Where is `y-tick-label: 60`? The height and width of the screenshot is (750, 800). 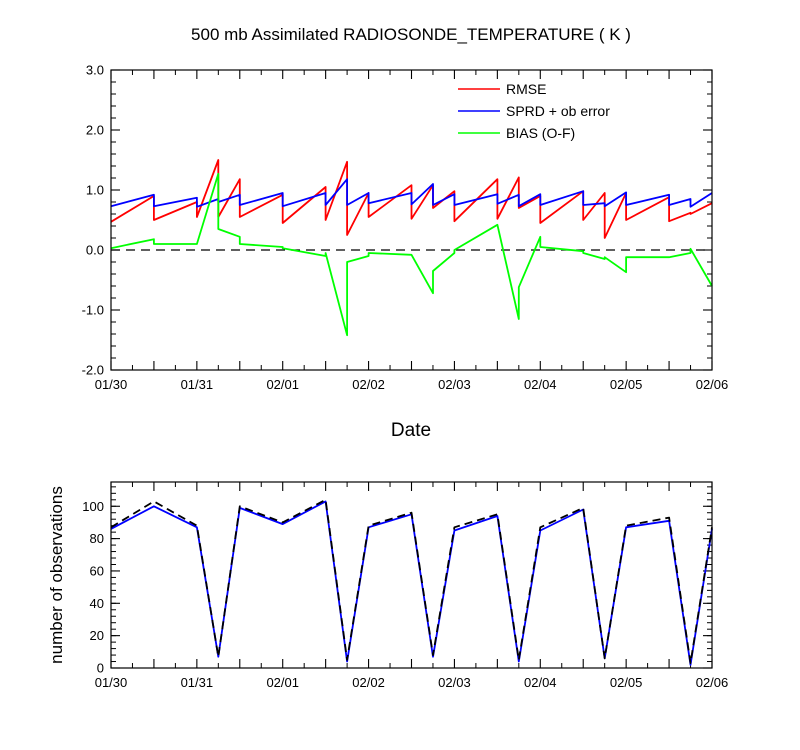
y-tick-label: 60 is located at coordinates (97, 570).